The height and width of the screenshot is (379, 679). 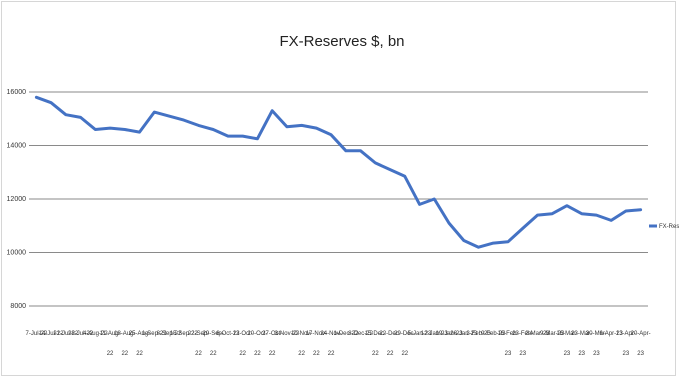 What do you see at coordinates (596, 334) in the screenshot?
I see `x-tick-label-line: 30-Mar-` at bounding box center [596, 334].